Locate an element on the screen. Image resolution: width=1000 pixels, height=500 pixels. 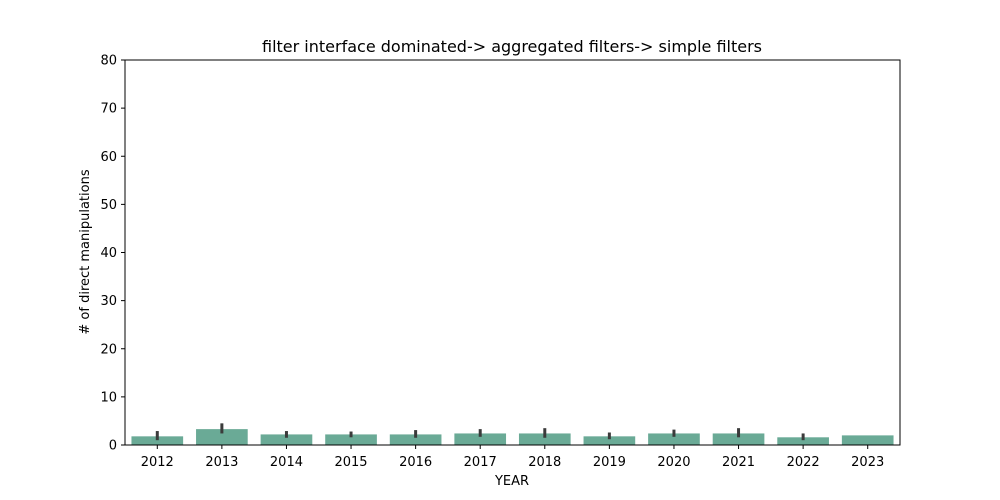
y-tick-label-50: 50 is located at coordinates (108, 205).